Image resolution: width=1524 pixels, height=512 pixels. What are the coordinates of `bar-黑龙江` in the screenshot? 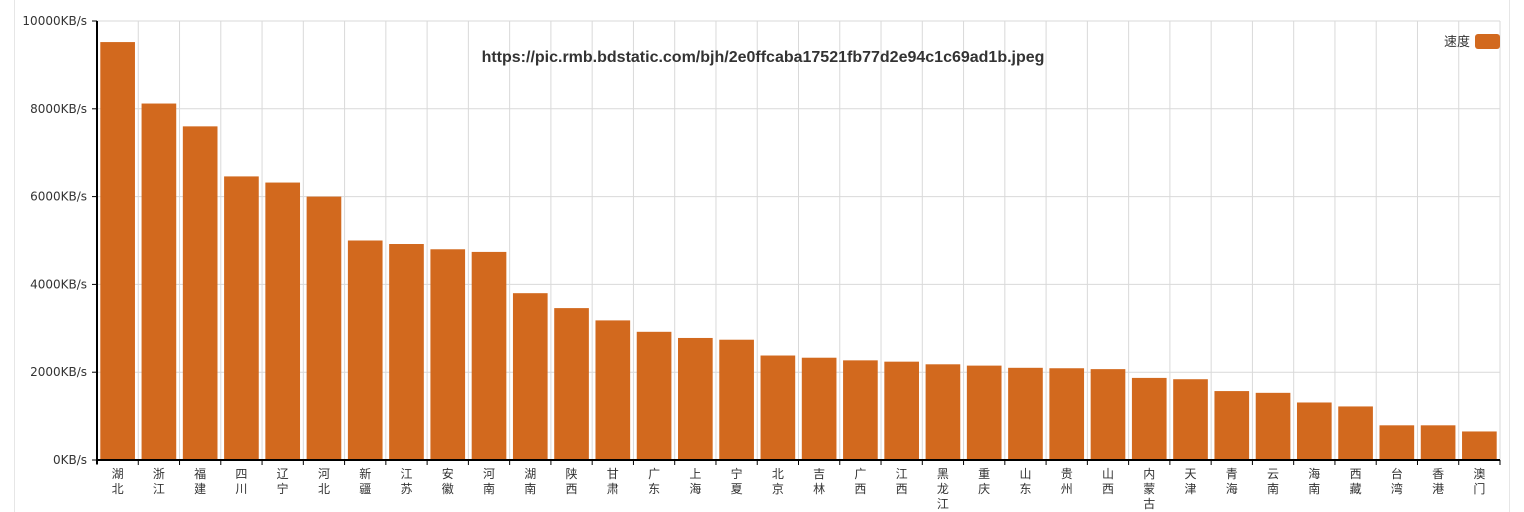 It's located at (943, 412).